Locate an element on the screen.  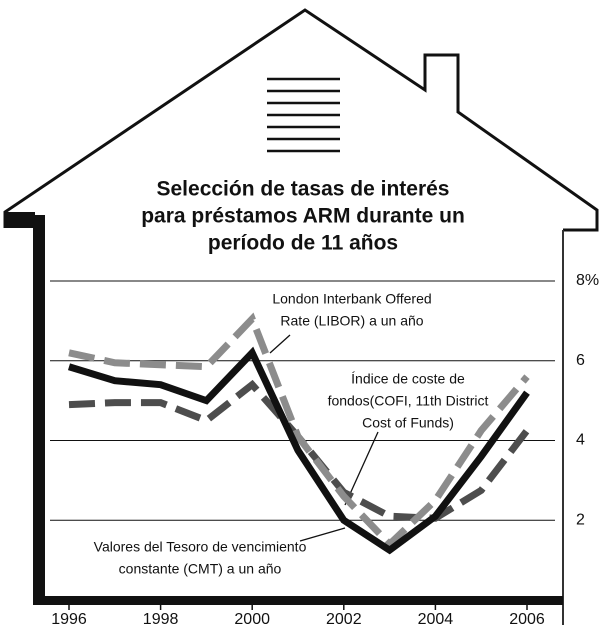
eave is located at coordinates (20, 220).